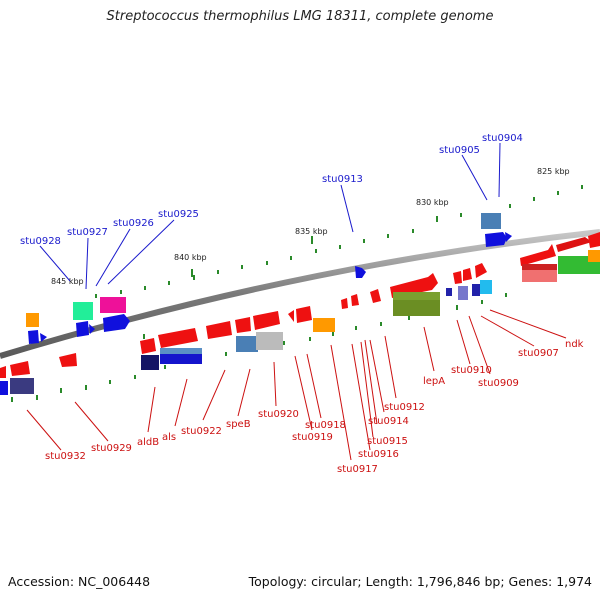  I want to click on accession-text: Accession: NC_006448, so click(79, 581).